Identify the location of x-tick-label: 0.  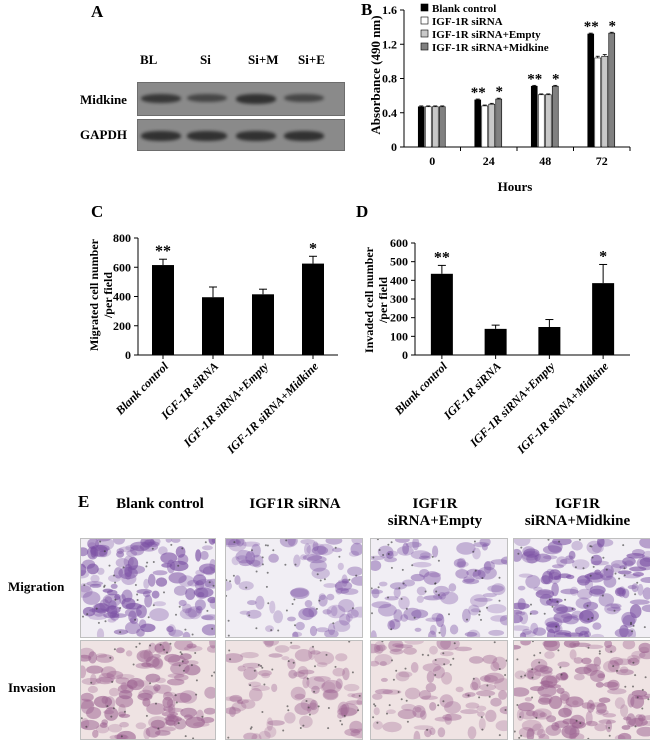
(432, 161).